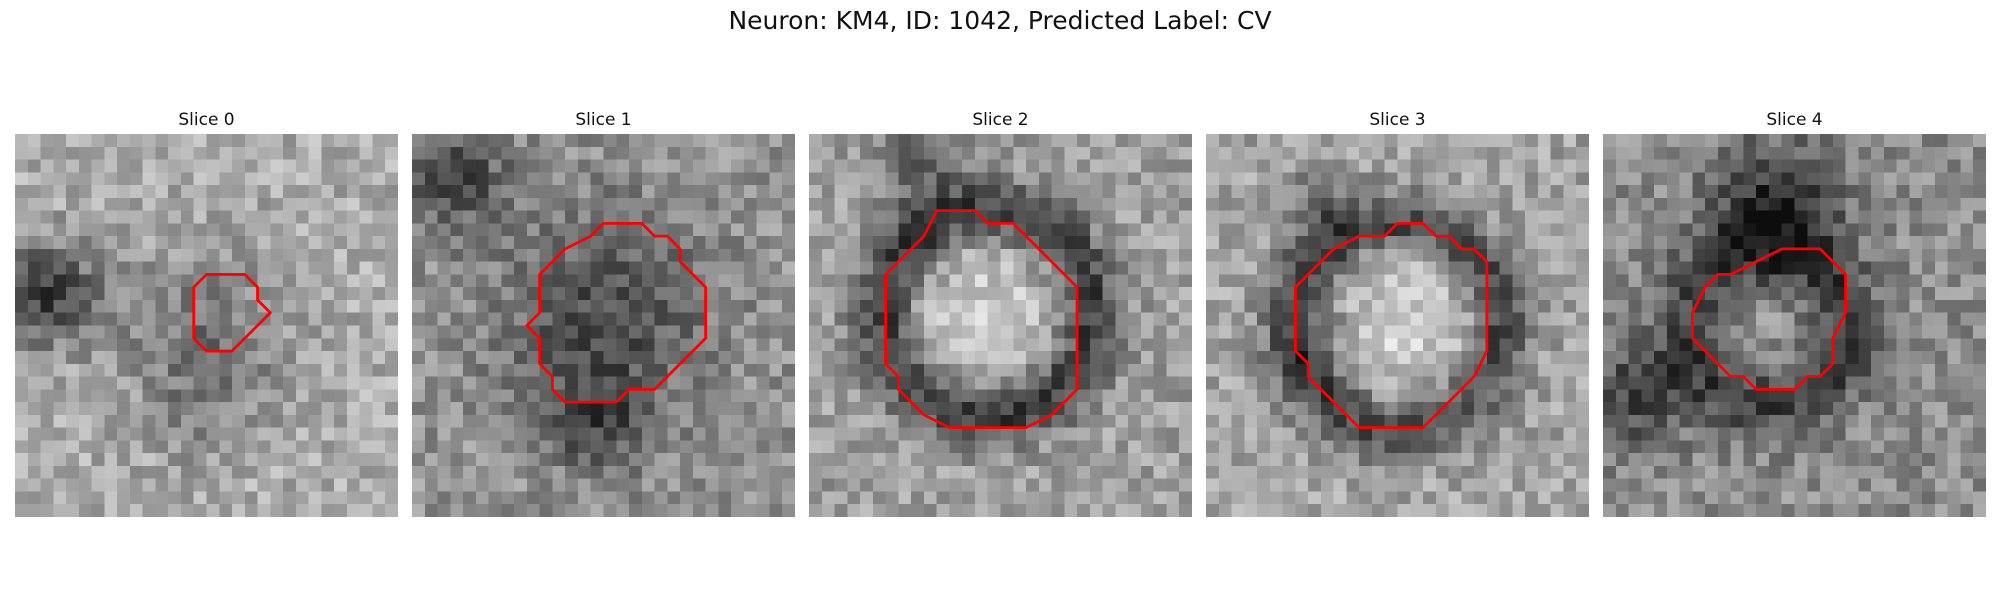 This screenshot has width=2000, height=600. What do you see at coordinates (1397, 120) in the screenshot?
I see `slice-label: Slice 3` at bounding box center [1397, 120].